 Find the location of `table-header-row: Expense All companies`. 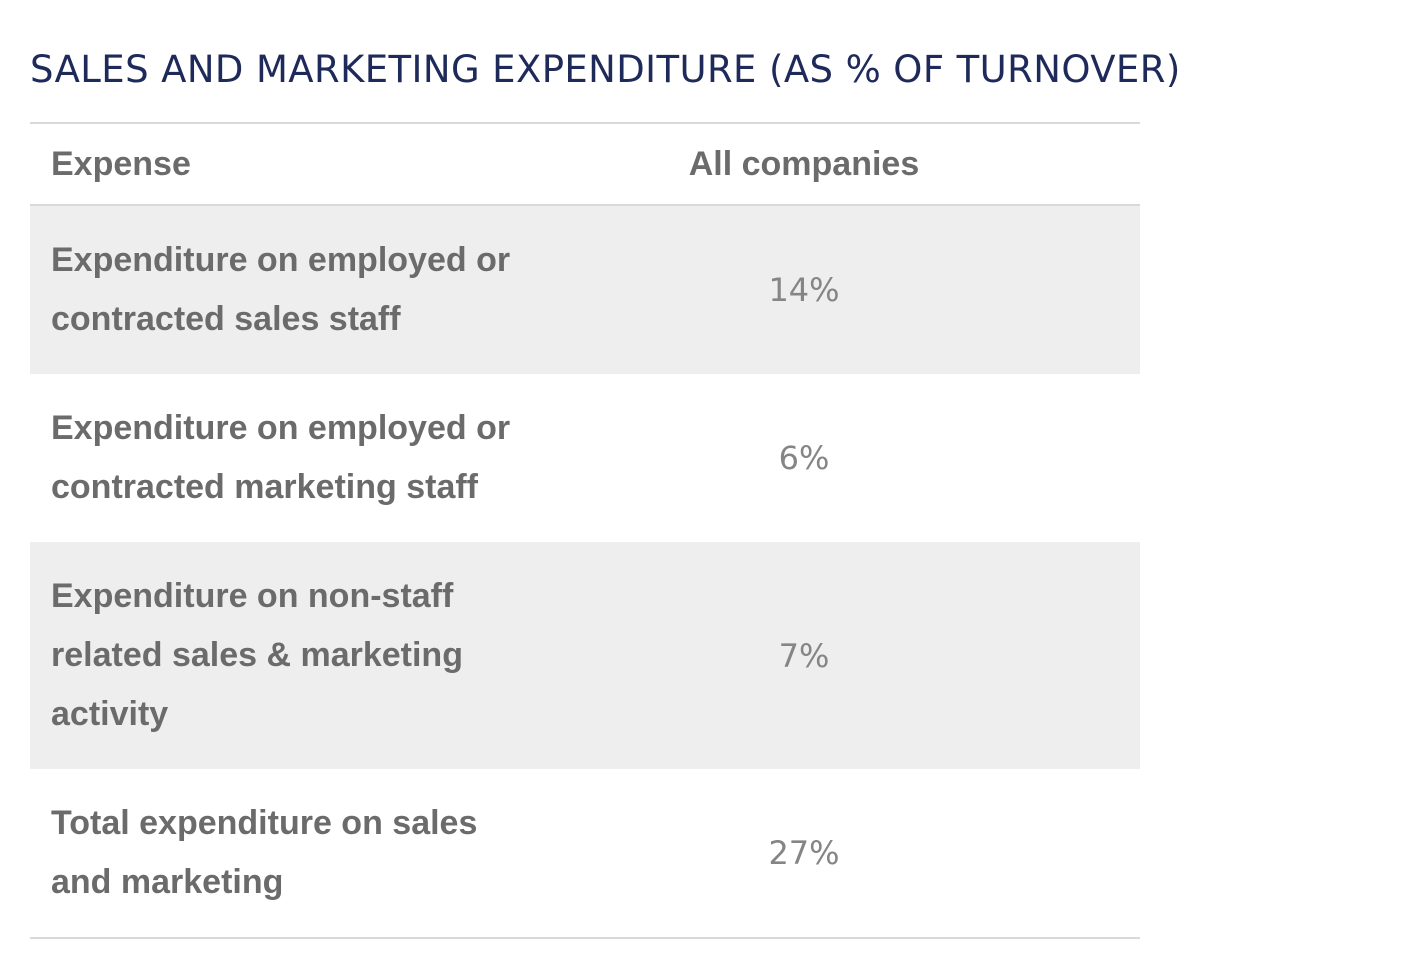

table-header-row: Expense All companies is located at coordinates (585, 165).